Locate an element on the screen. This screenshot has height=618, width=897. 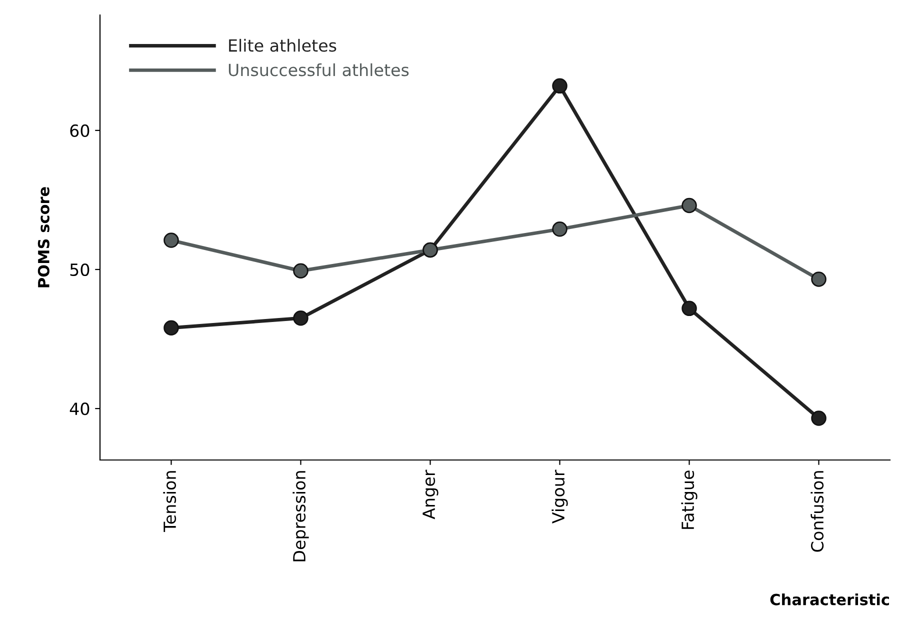
x-tick-label: Fatigue is located at coordinates (689, 499).